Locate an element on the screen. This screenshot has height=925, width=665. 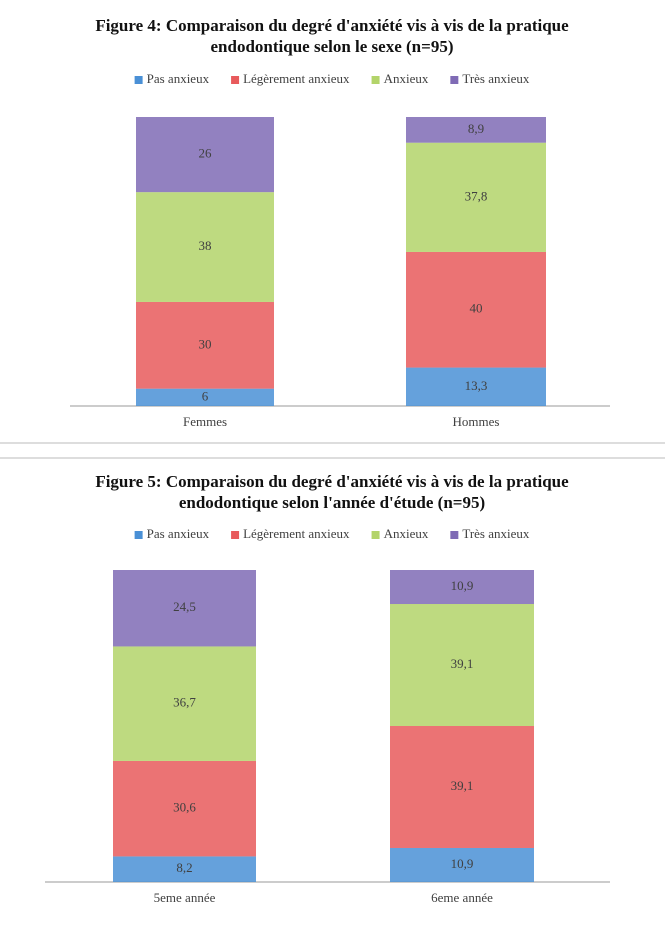
data-label: 8,2 is located at coordinates (184, 867).